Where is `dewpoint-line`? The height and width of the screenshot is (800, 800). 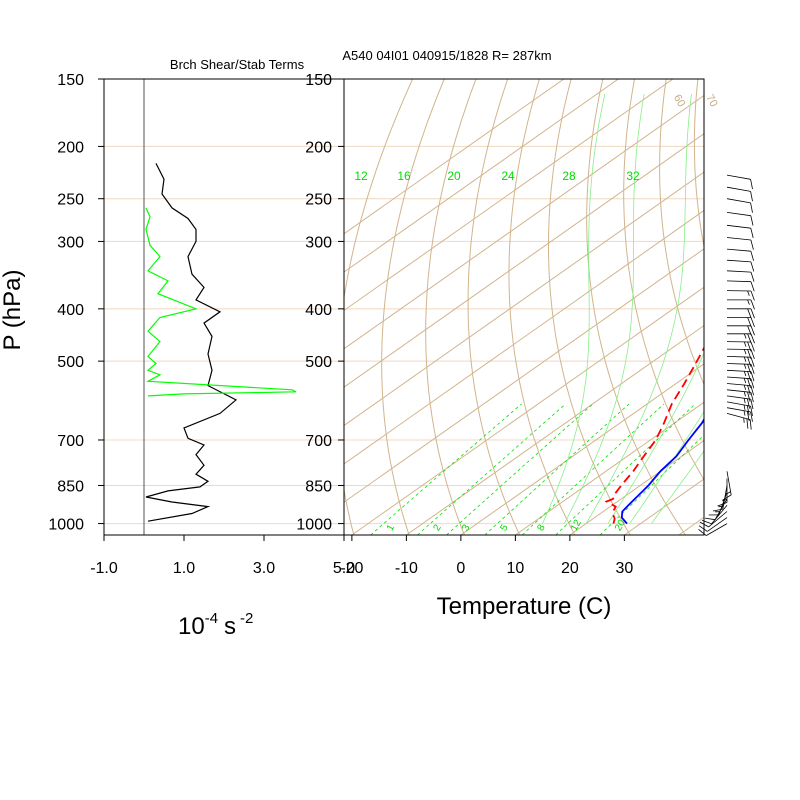 dewpoint-line is located at coordinates (654, 435).